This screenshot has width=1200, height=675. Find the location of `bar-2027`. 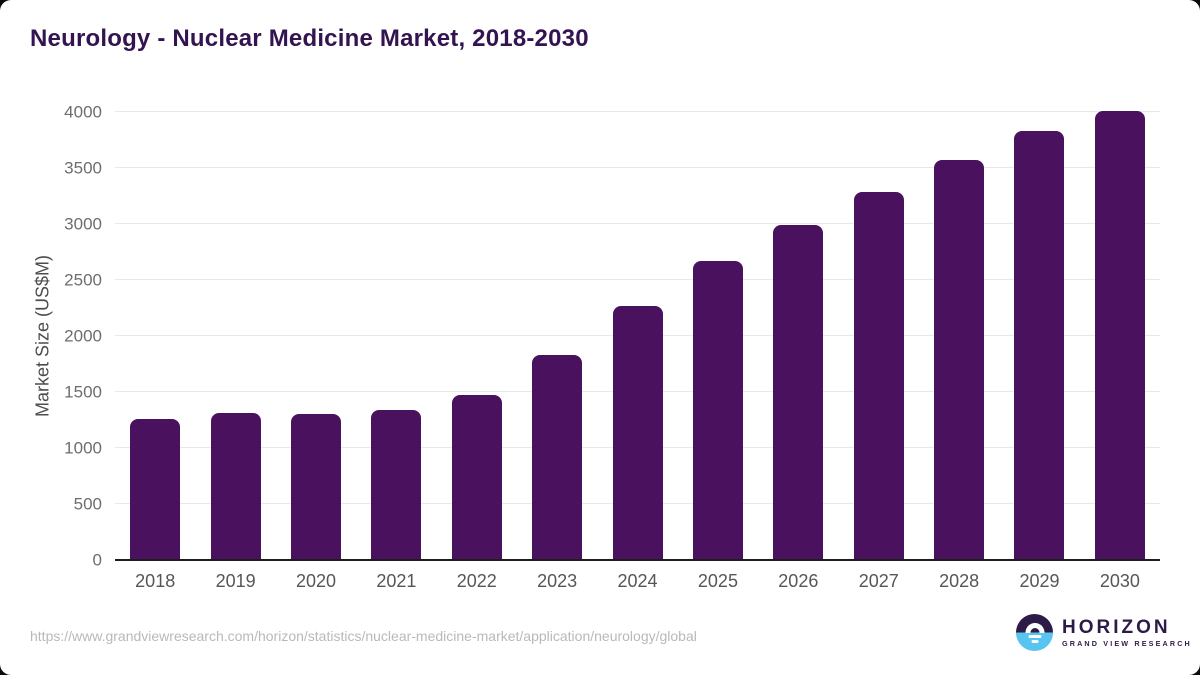

bar-2027 is located at coordinates (878, 375).